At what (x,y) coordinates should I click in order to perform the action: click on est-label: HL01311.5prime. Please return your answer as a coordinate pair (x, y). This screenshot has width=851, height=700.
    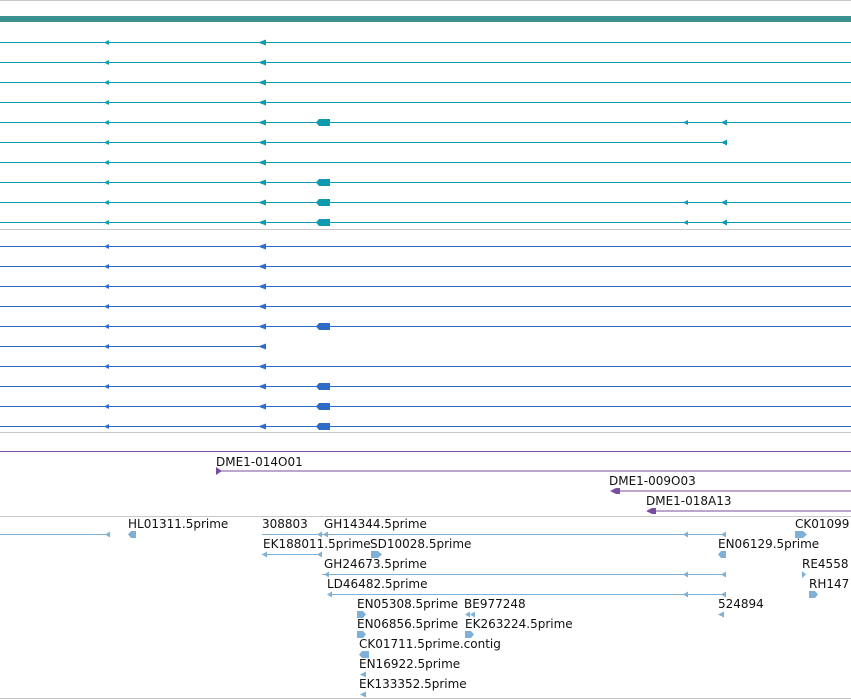
    Looking at the image, I should click on (178, 524).